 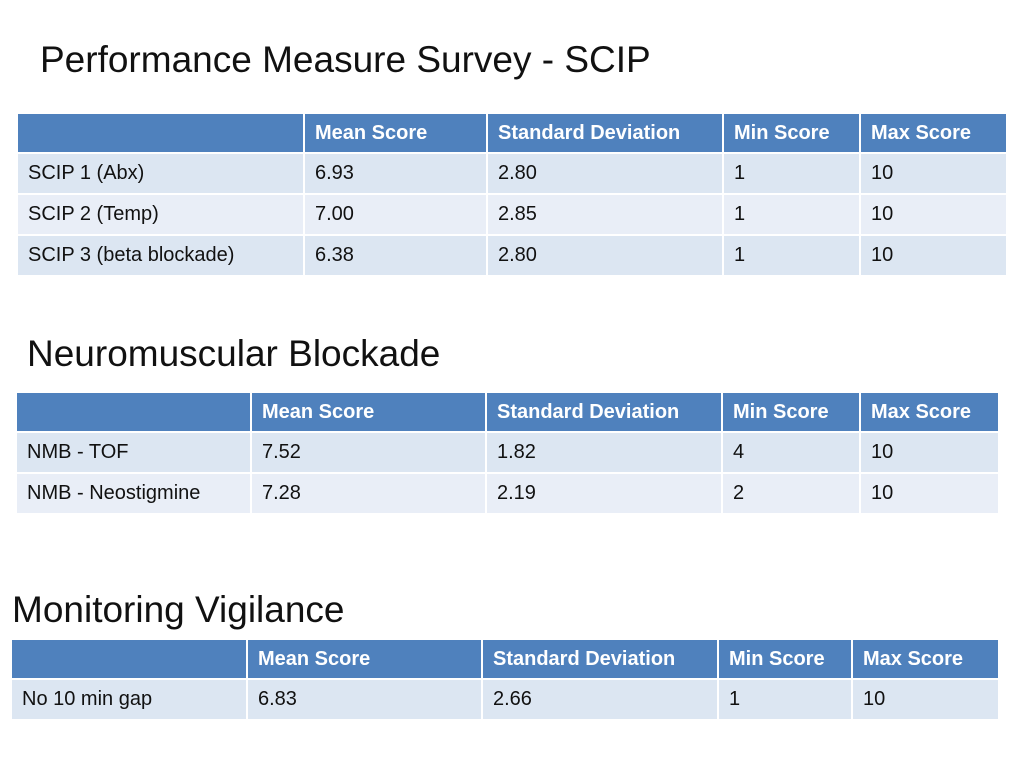 I want to click on table-row: SCIP 2 (Temp) 7.00 2.85 1 10, so click(x=512, y=215).